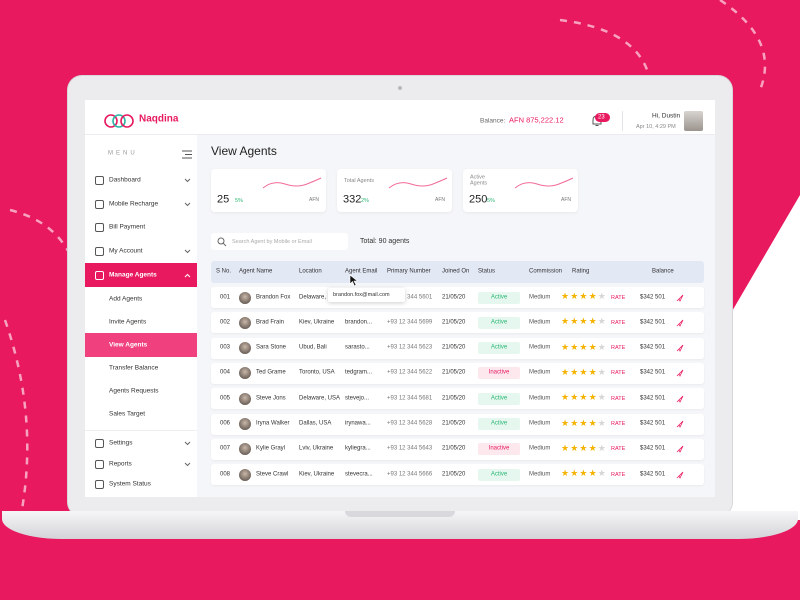 Image resolution: width=800 pixels, height=600 pixels. I want to click on agent-name: Brandon Fox, so click(273, 297).